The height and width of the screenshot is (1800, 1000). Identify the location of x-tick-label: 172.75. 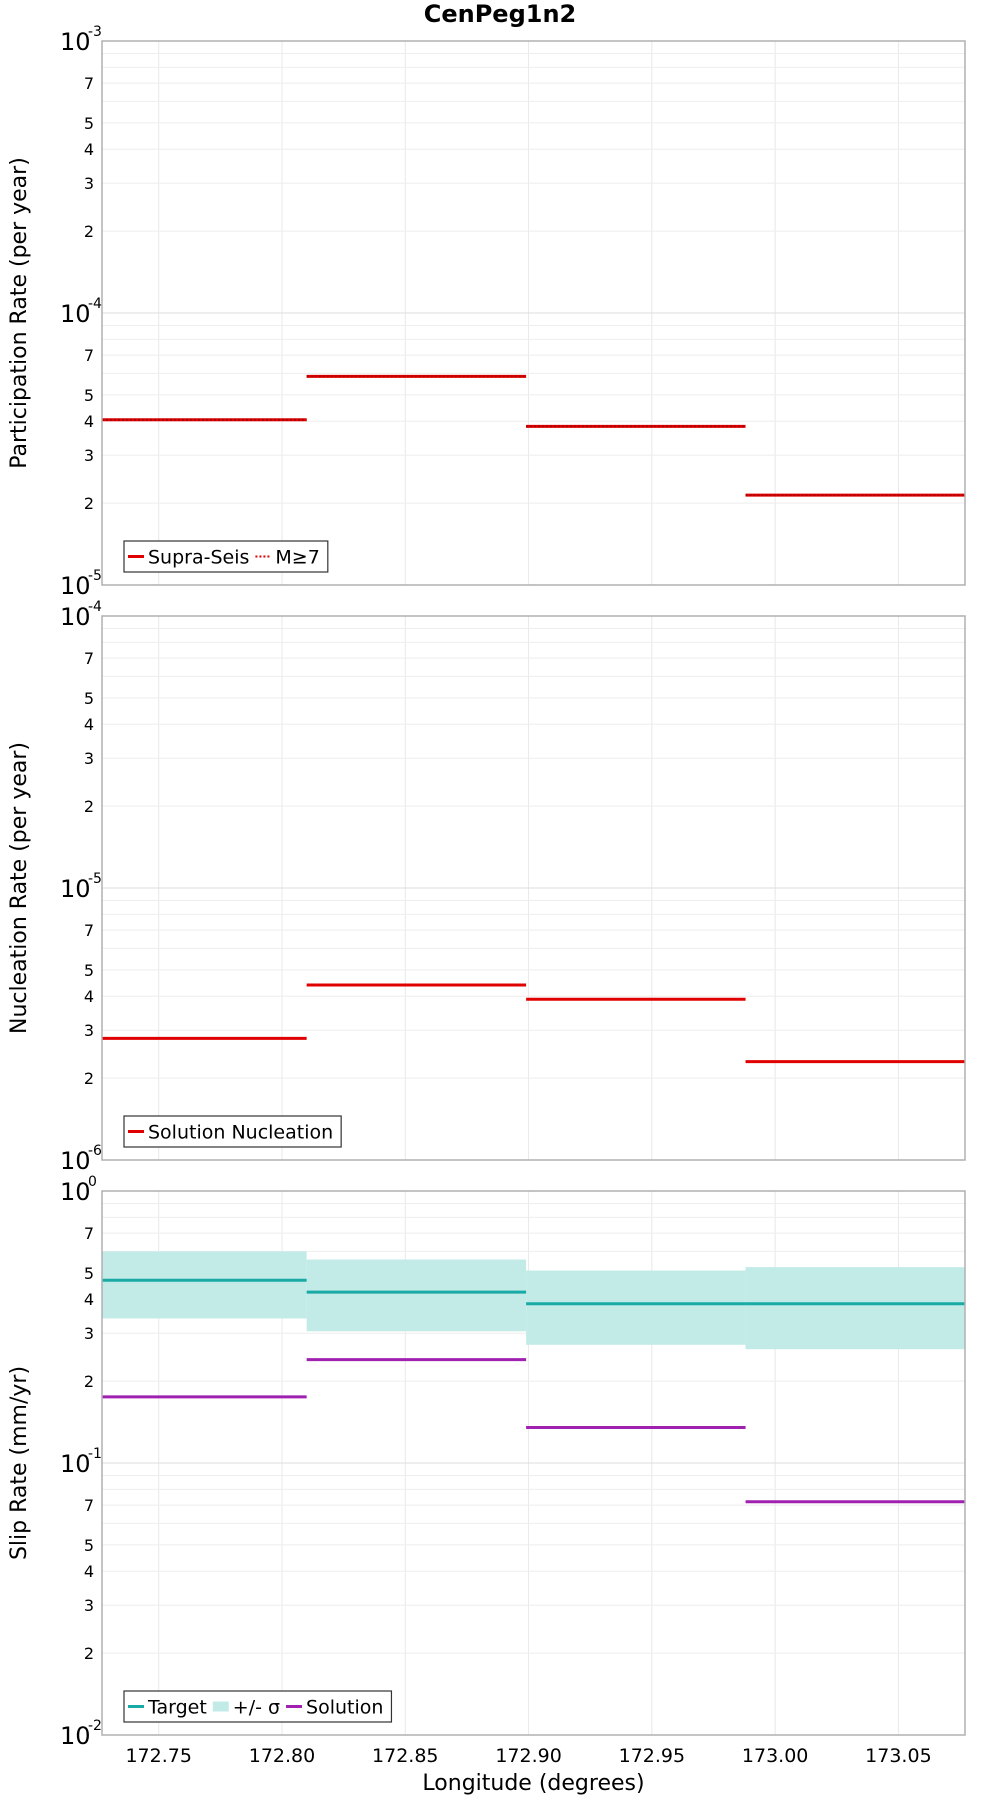
(158, 1756).